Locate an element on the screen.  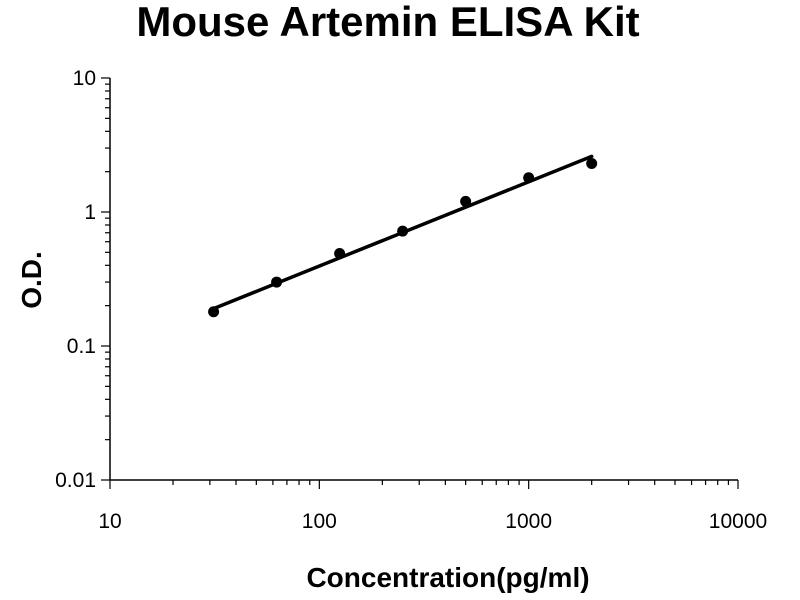
x-tick-label: 10 is located at coordinates (109, 521).